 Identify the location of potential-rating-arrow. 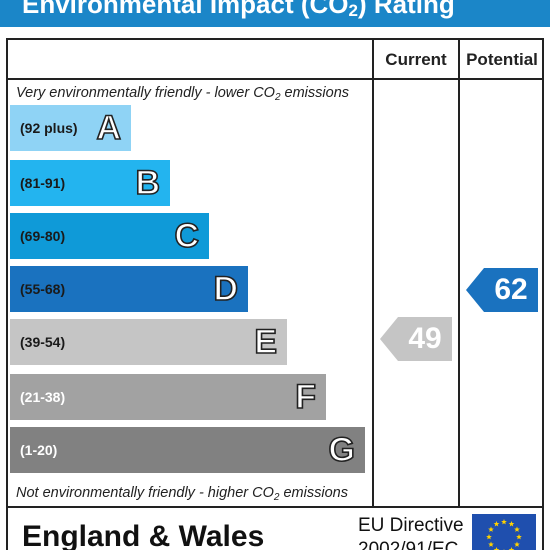
(502, 290).